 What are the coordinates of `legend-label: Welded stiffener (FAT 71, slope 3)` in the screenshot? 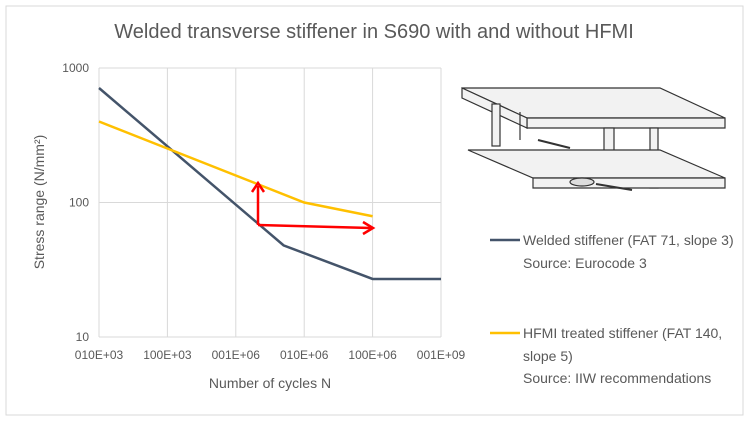 It's located at (628, 240).